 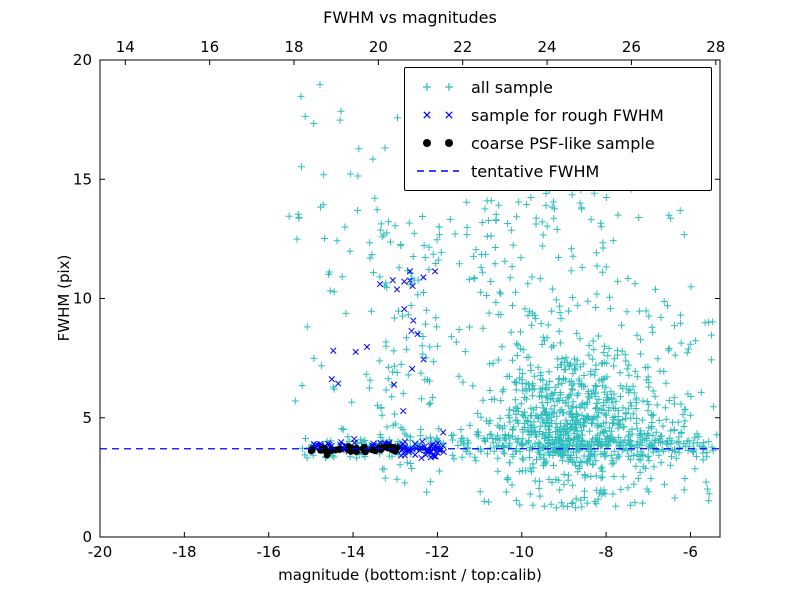 What do you see at coordinates (567, 115) in the screenshot?
I see `legend-item-label: sample for rough FWHM` at bounding box center [567, 115].